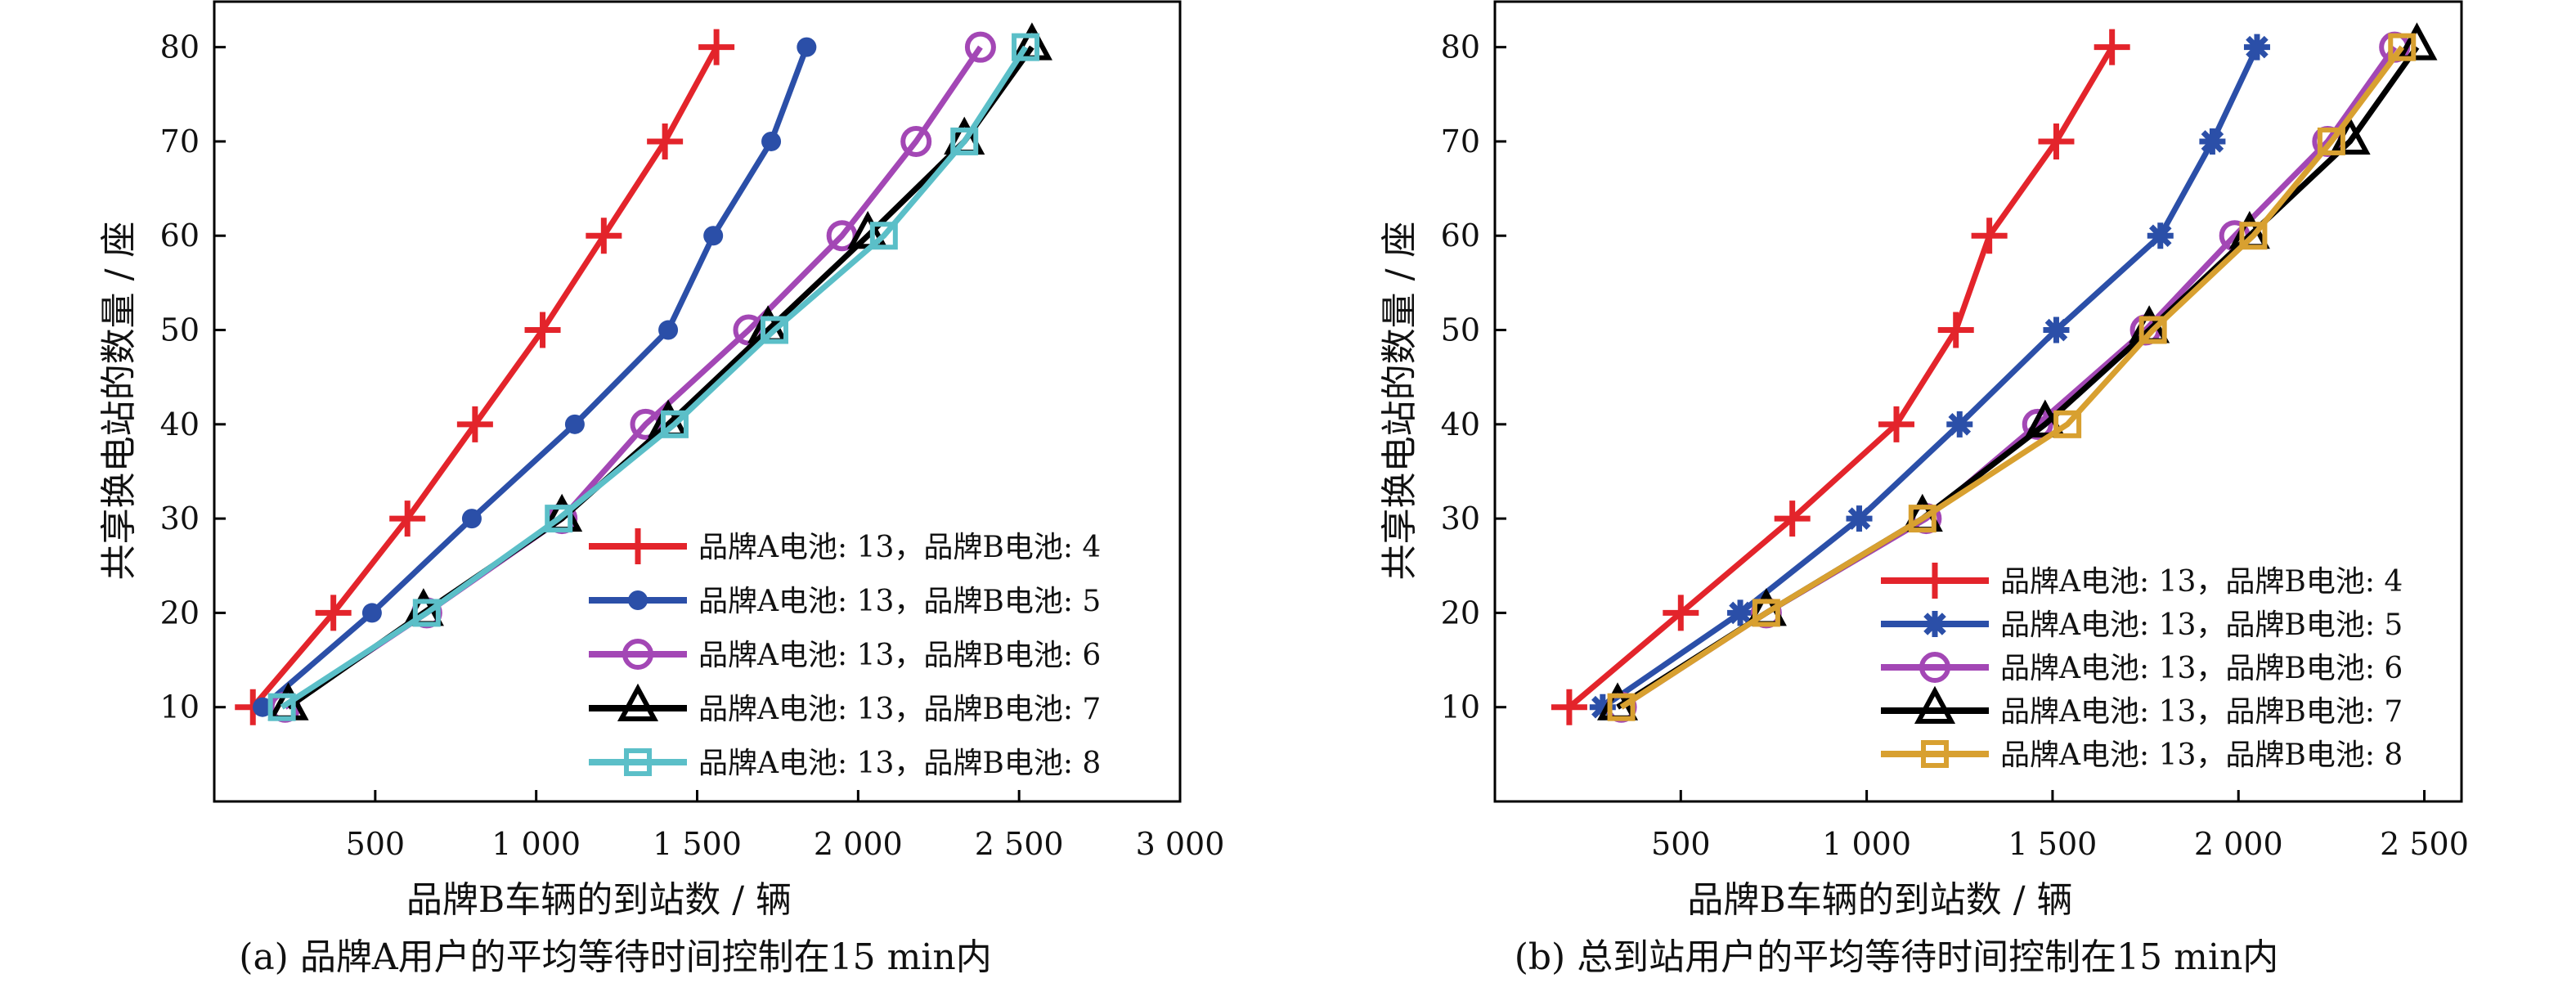 This screenshot has height=983, width=2576. Describe the element at coordinates (1400, 401) in the screenshot. I see `y-axis-label: 共享换电站的数量 / 座` at that location.